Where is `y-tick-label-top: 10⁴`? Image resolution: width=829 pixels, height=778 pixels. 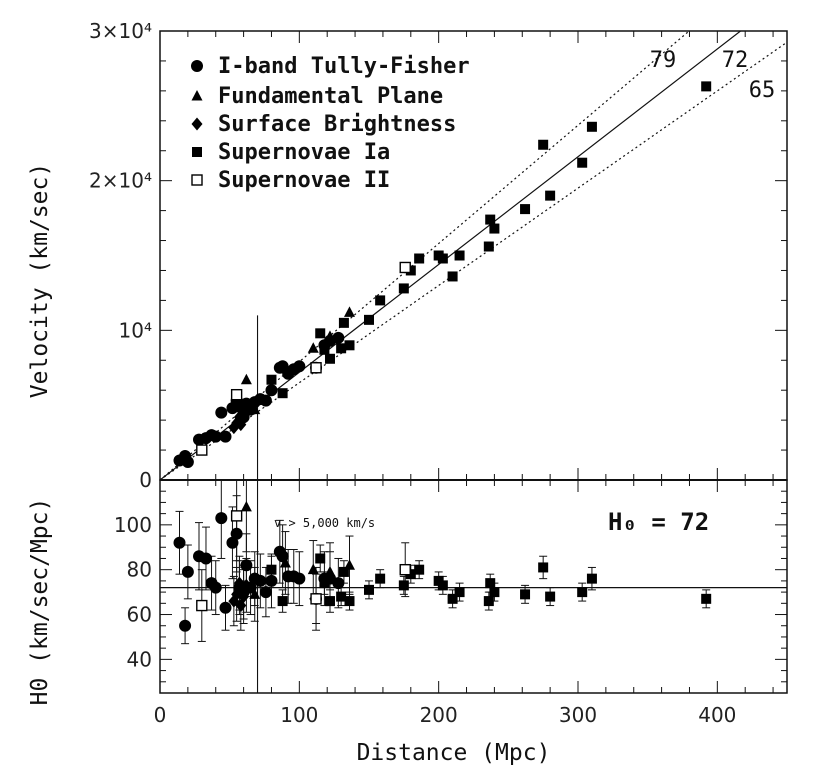
y-tick-label-top: 10⁴ is located at coordinates (135, 330).